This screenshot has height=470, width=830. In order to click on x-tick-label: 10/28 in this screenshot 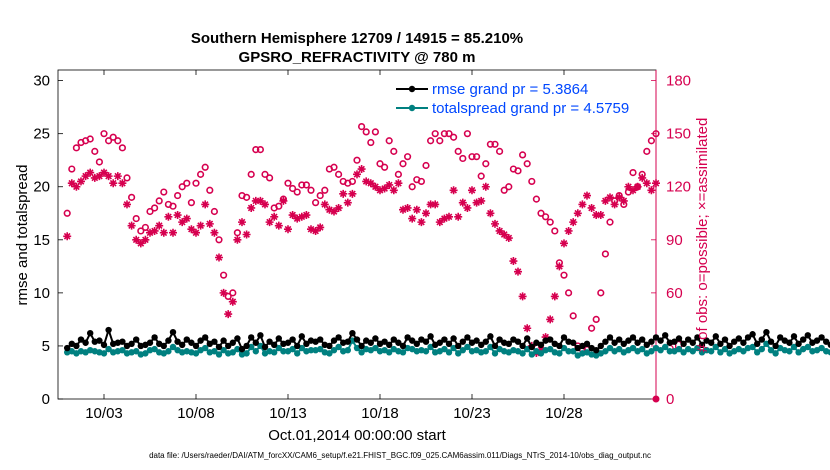, I will do `click(564, 413)`.